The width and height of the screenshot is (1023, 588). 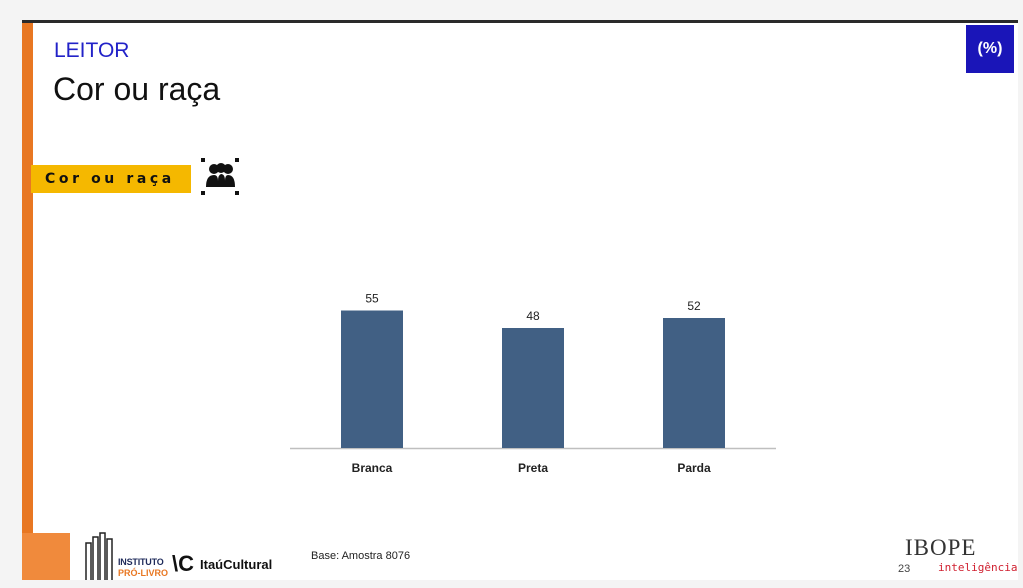 What do you see at coordinates (141, 562) in the screenshot?
I see `logo-text-instituto: INSTITUTO` at bounding box center [141, 562].